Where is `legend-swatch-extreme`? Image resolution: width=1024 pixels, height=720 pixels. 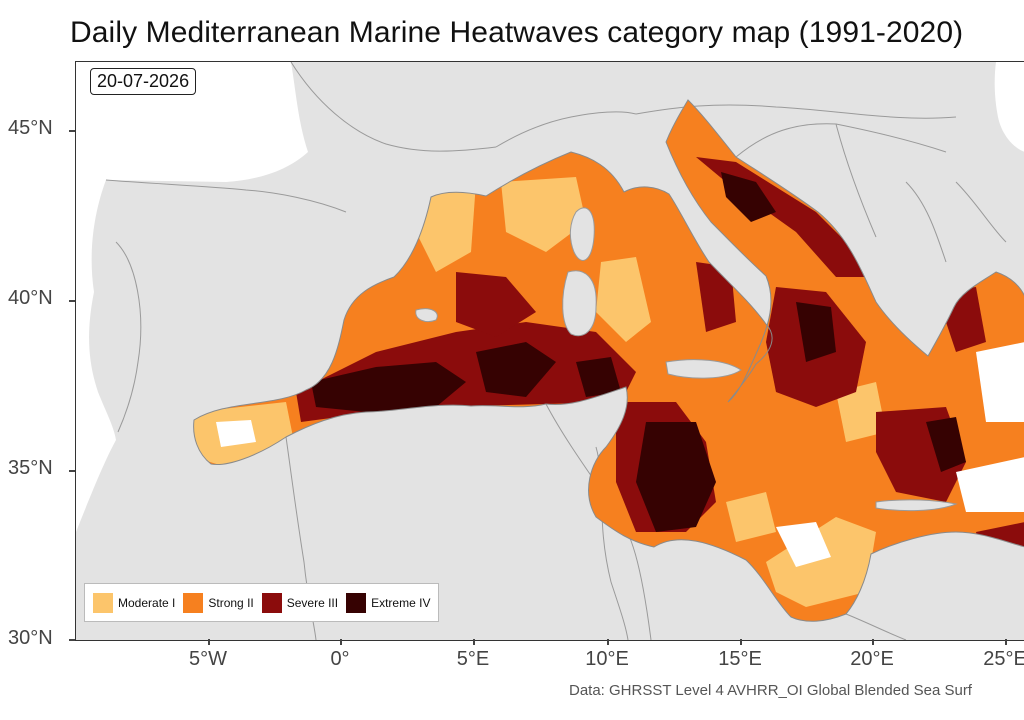
legend-swatch-extreme is located at coordinates (356, 602).